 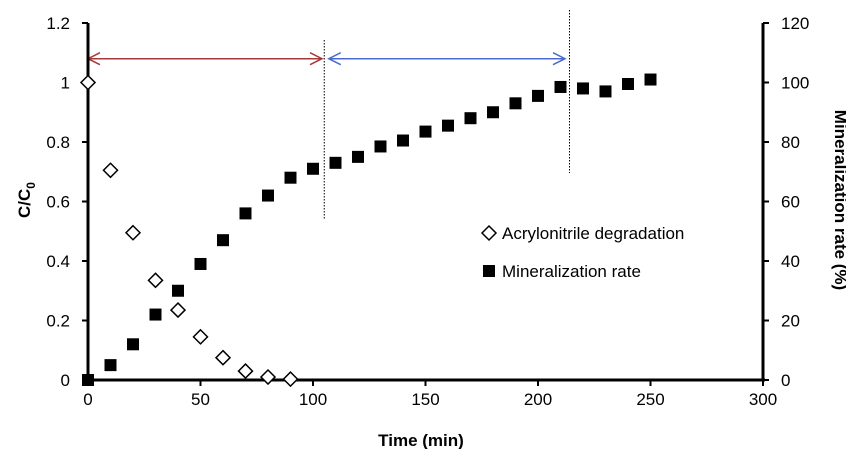 I want to click on legend-marker-open-diamond, so click(x=489, y=233).